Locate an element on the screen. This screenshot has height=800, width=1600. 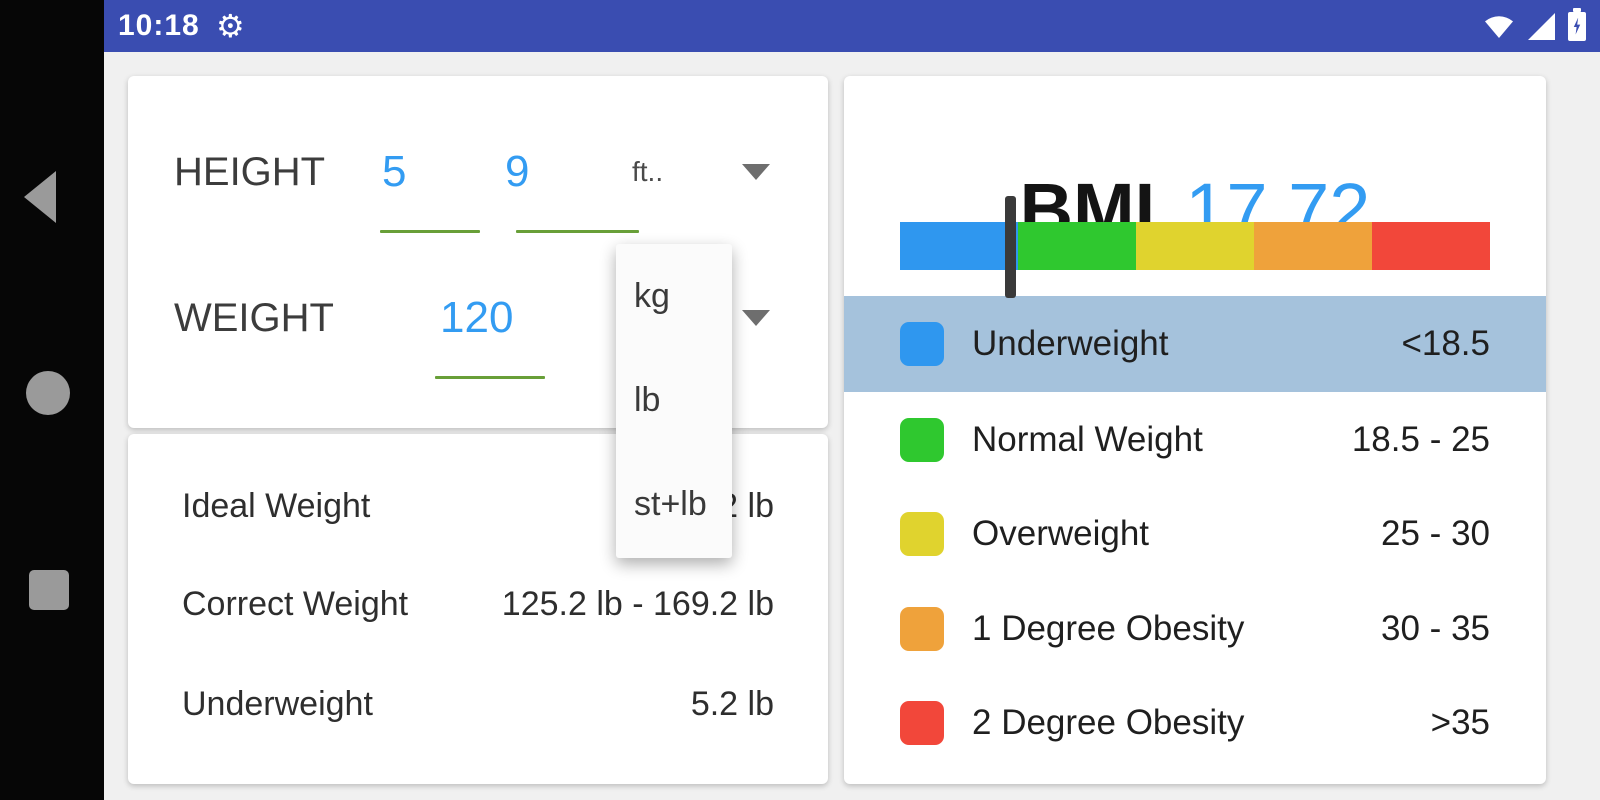
scale-segment-overweight is located at coordinates (1195, 246).